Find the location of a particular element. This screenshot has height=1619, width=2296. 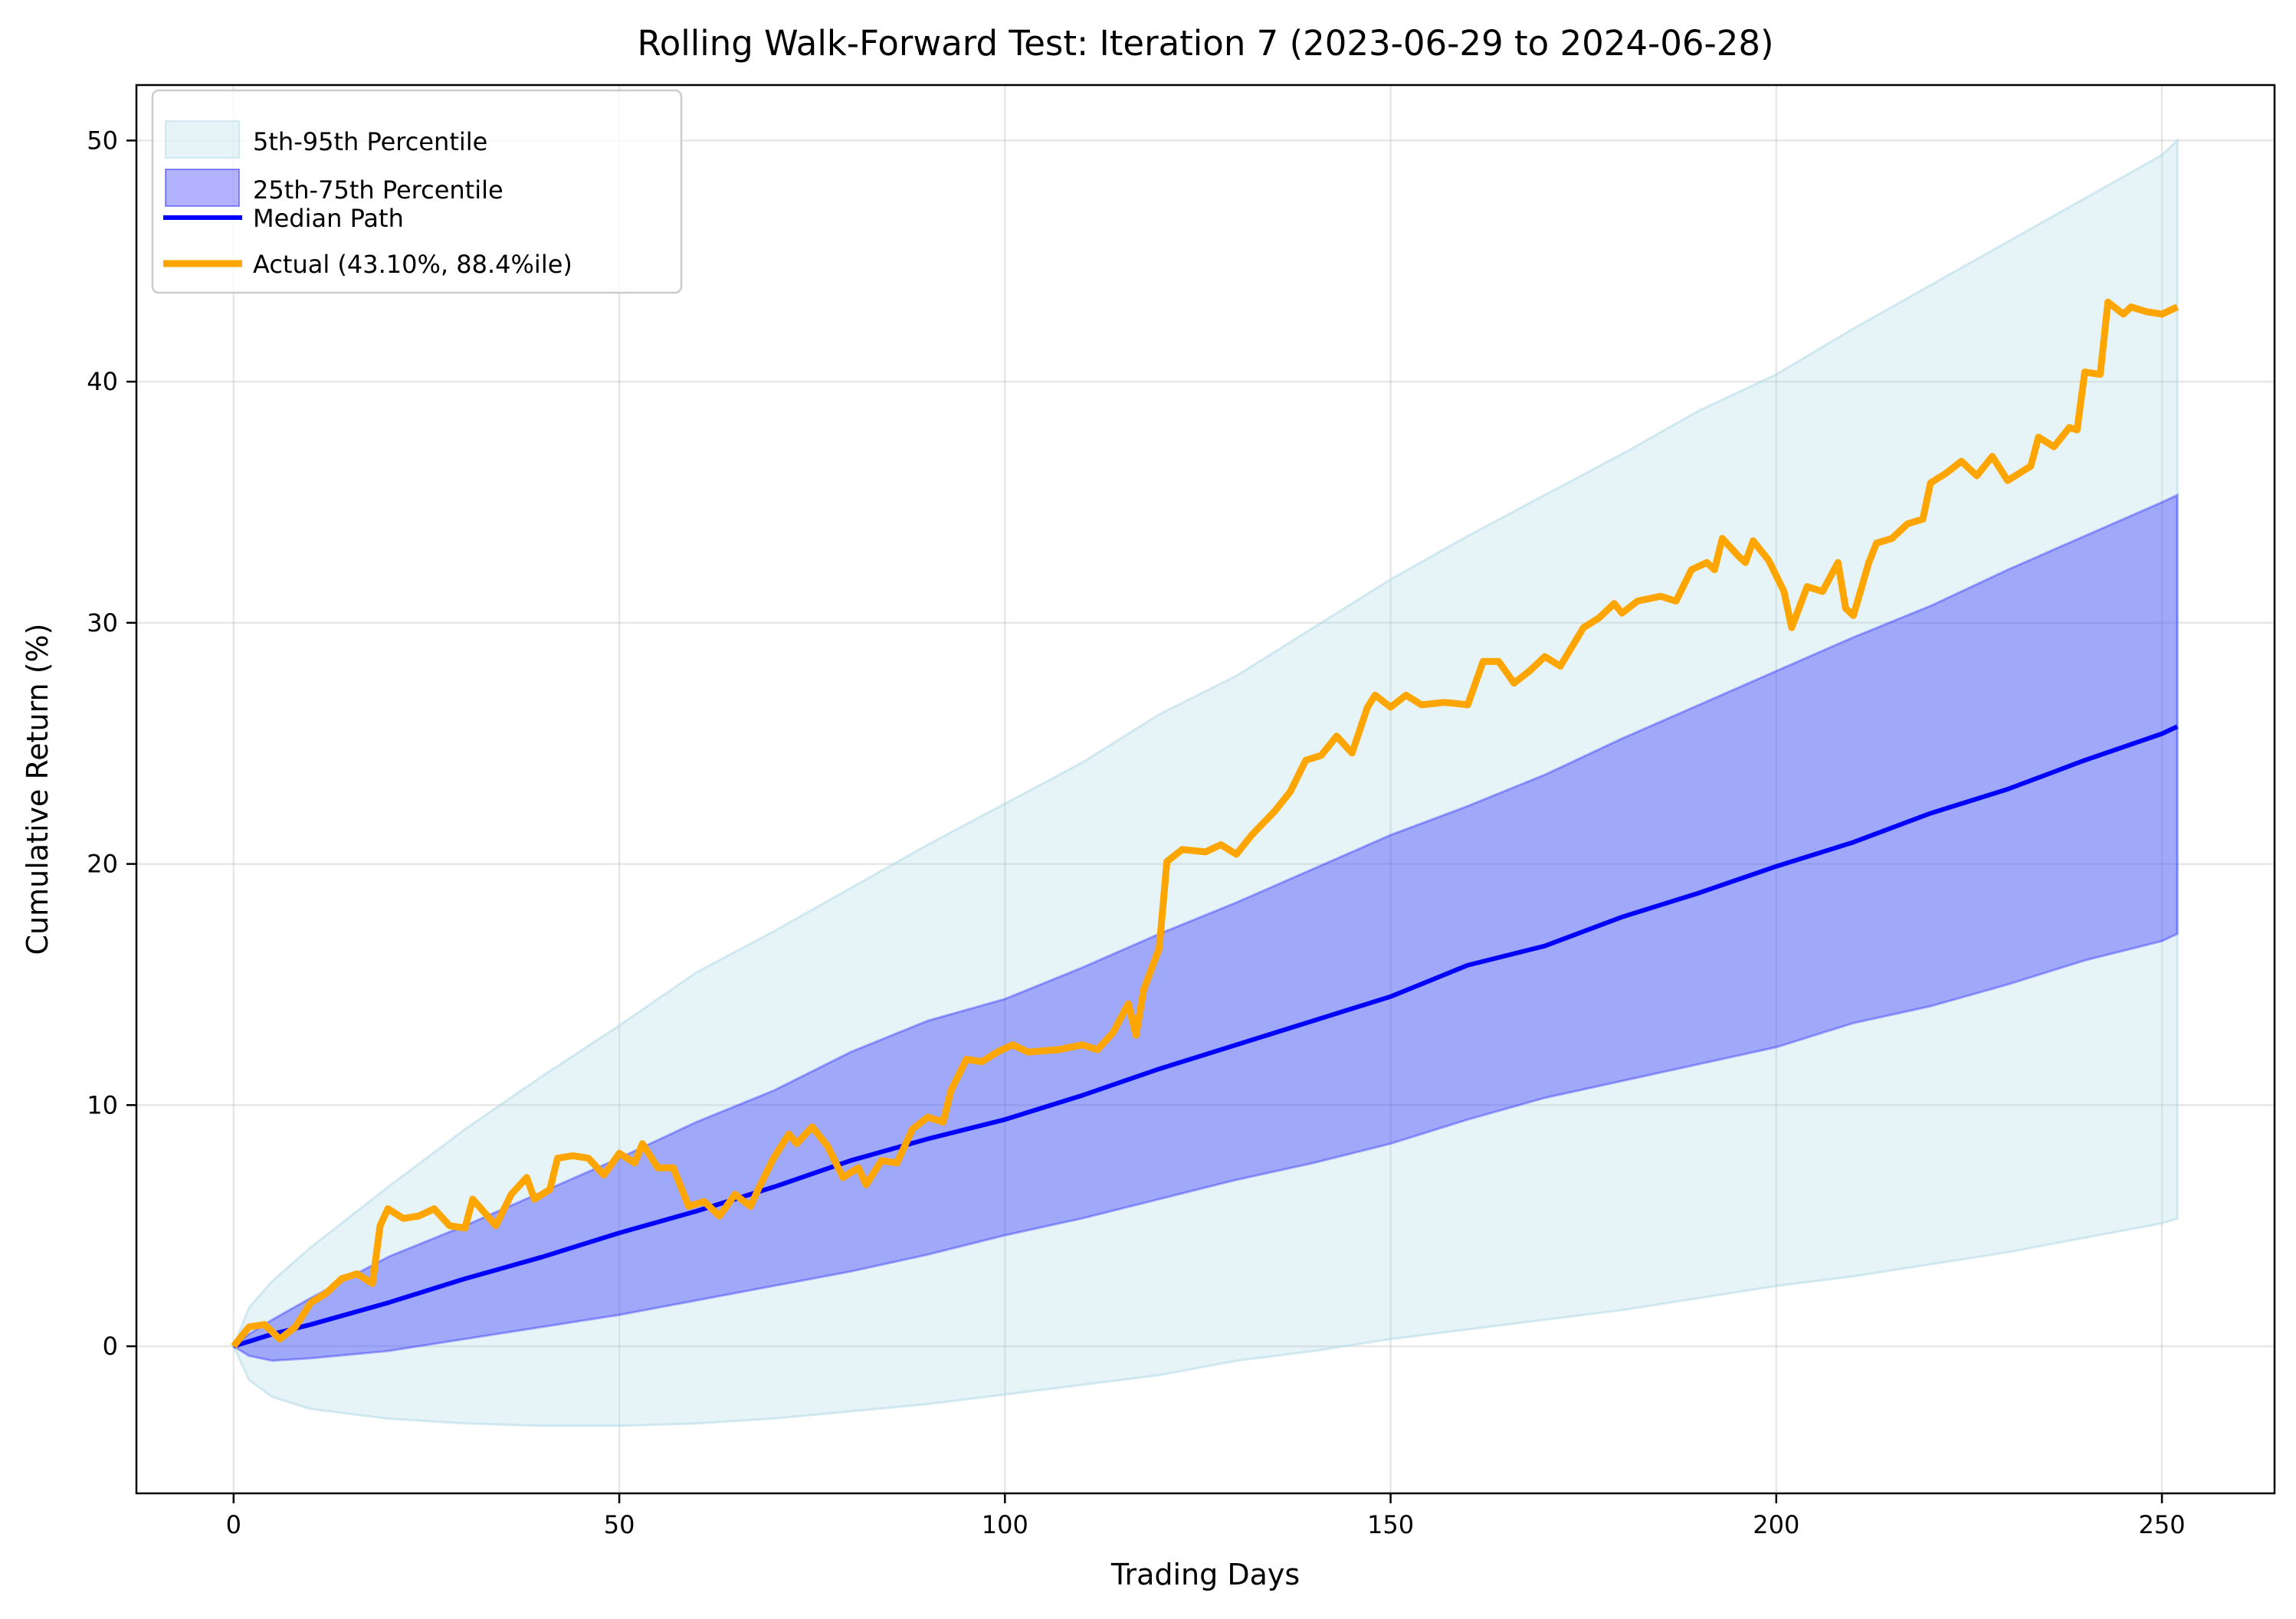

x-tick-label: 50 is located at coordinates (619, 1524).